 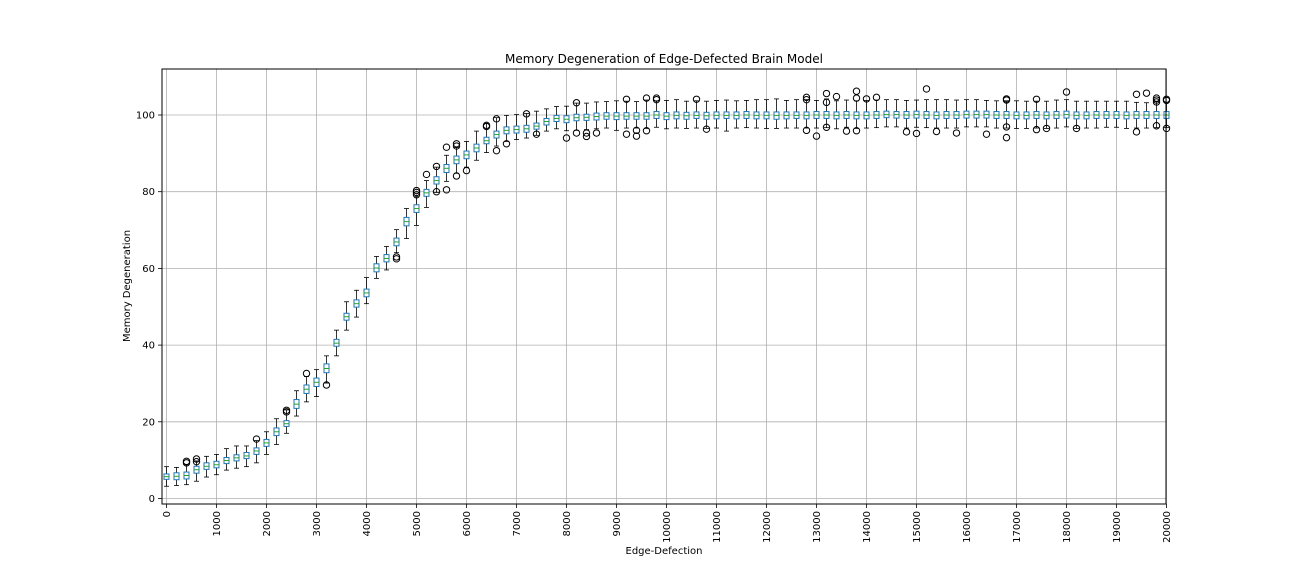 I want to click on x-tick-label: 2000, so click(x=267, y=523).